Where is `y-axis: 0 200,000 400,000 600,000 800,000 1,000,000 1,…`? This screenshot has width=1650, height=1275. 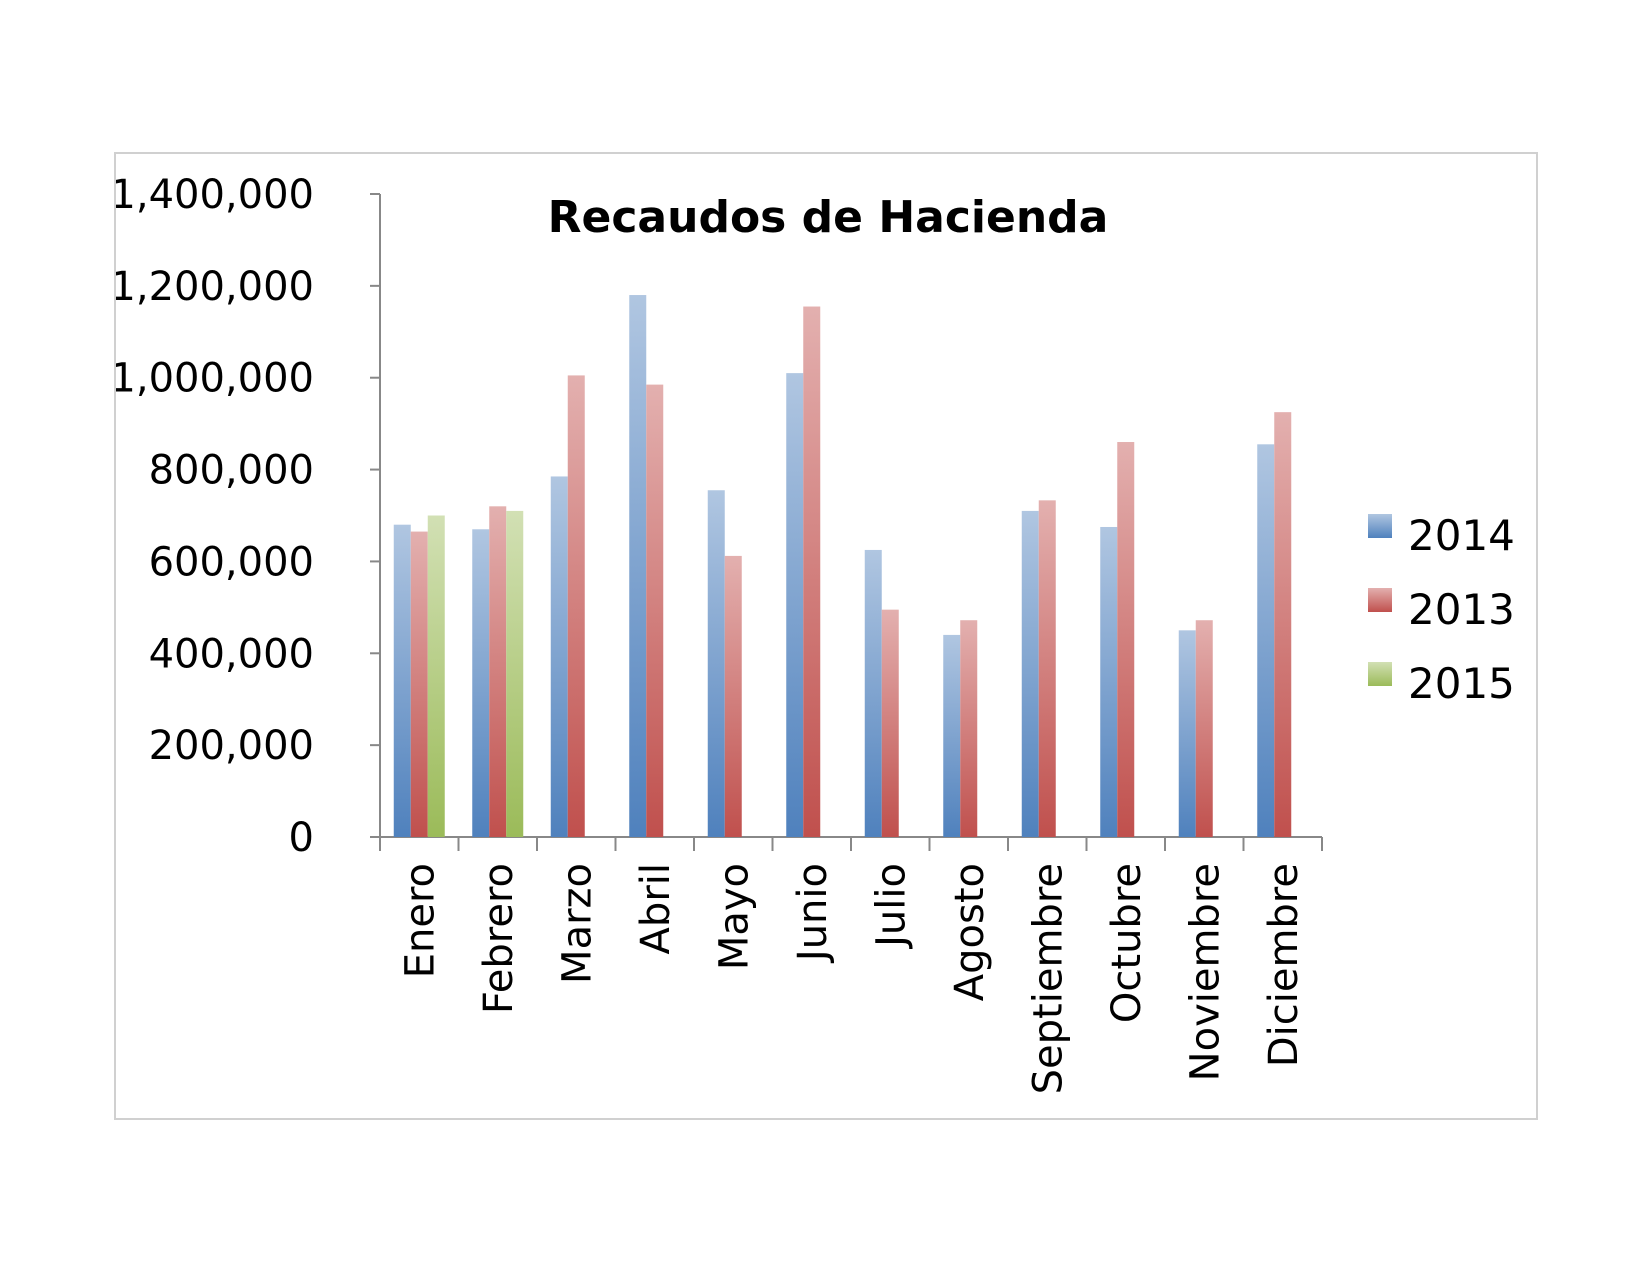
y-axis: 0 200,000 400,000 600,000 800,000 1,000,000 1,… is located at coordinates (248, 516).